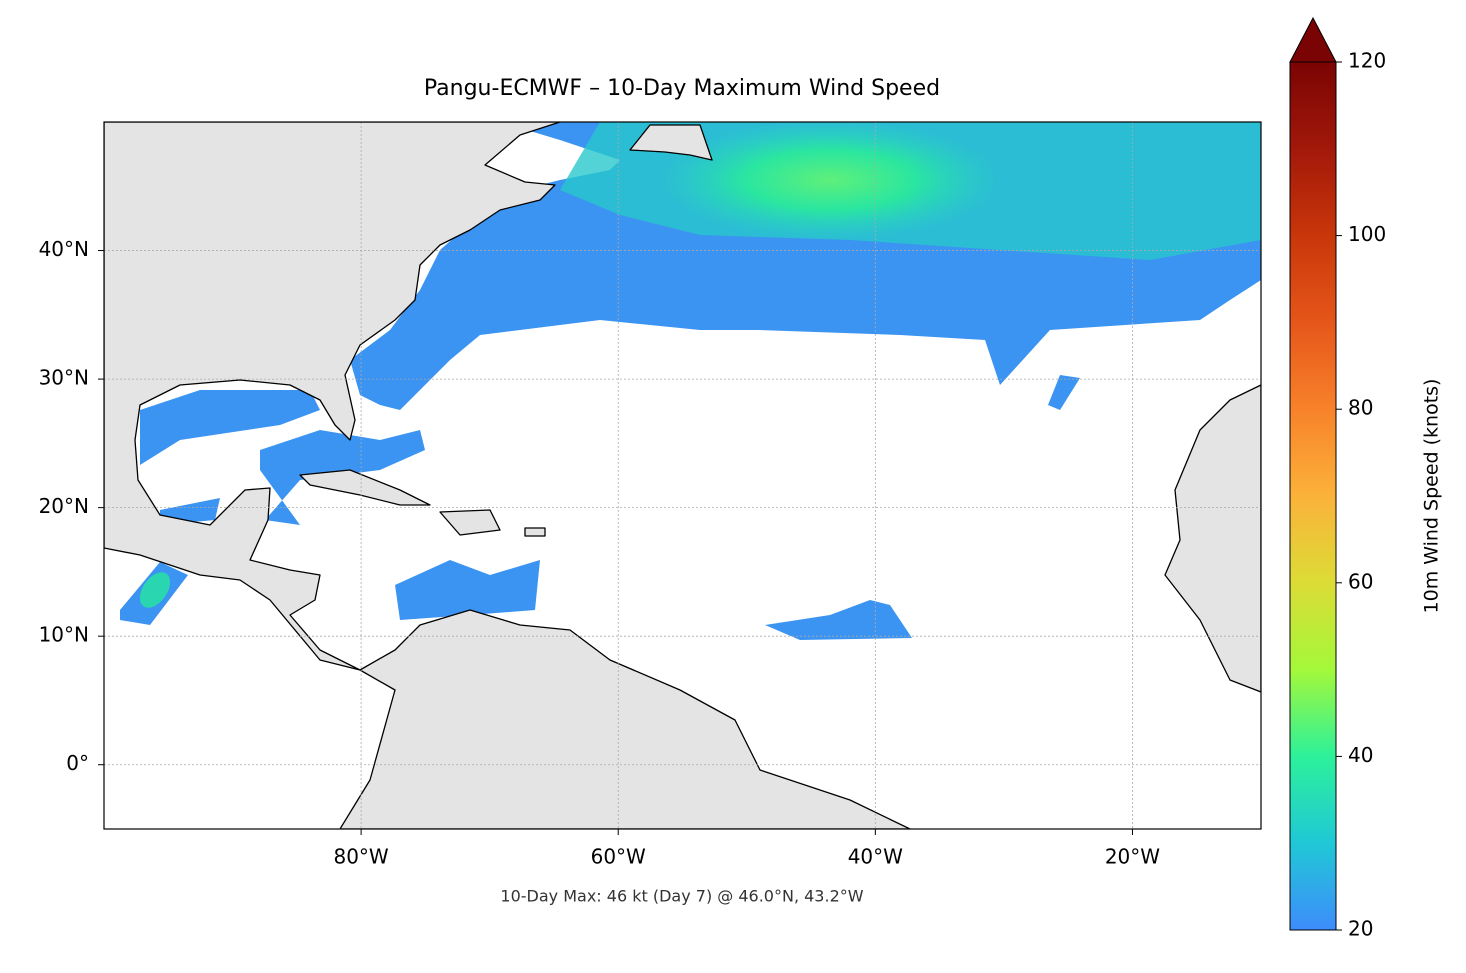  What do you see at coordinates (64, 249) in the screenshot?
I see `y-tick-label: 40°N` at bounding box center [64, 249].